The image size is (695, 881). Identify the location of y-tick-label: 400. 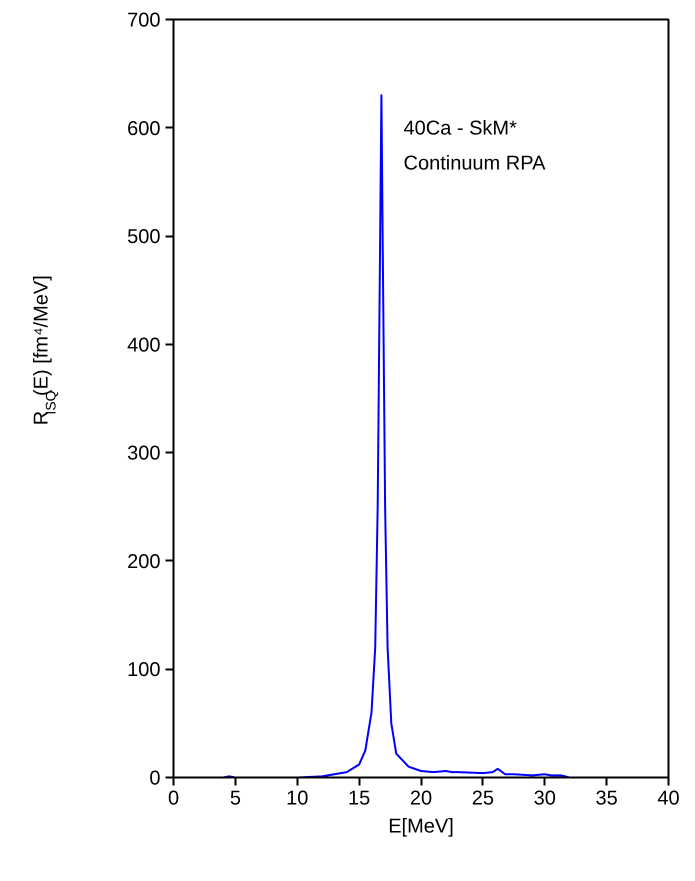
(144, 345).